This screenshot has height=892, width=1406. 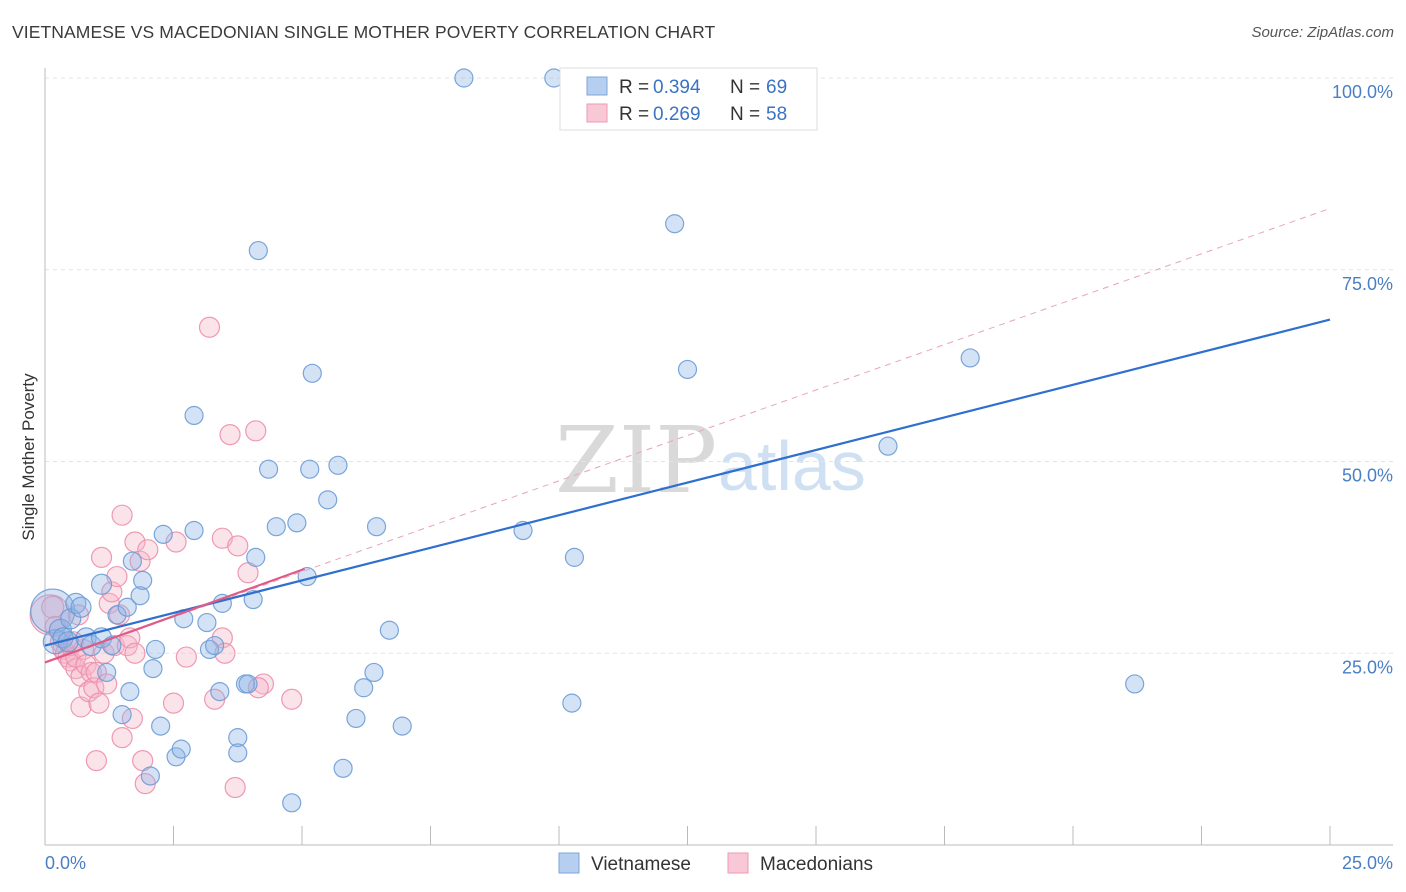 What do you see at coordinates (634, 87) in the screenshot?
I see `stats-legend-r-label-1: R =` at bounding box center [634, 87].